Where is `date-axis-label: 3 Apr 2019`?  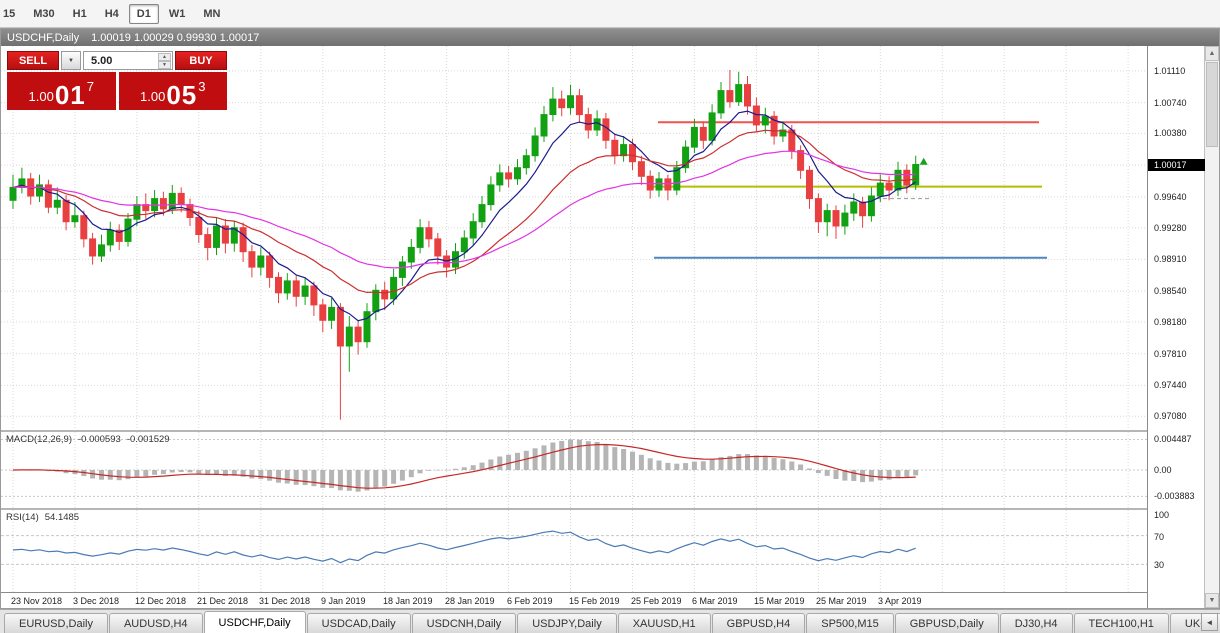
date-axis-label: 3 Apr 2019 is located at coordinates (900, 601).